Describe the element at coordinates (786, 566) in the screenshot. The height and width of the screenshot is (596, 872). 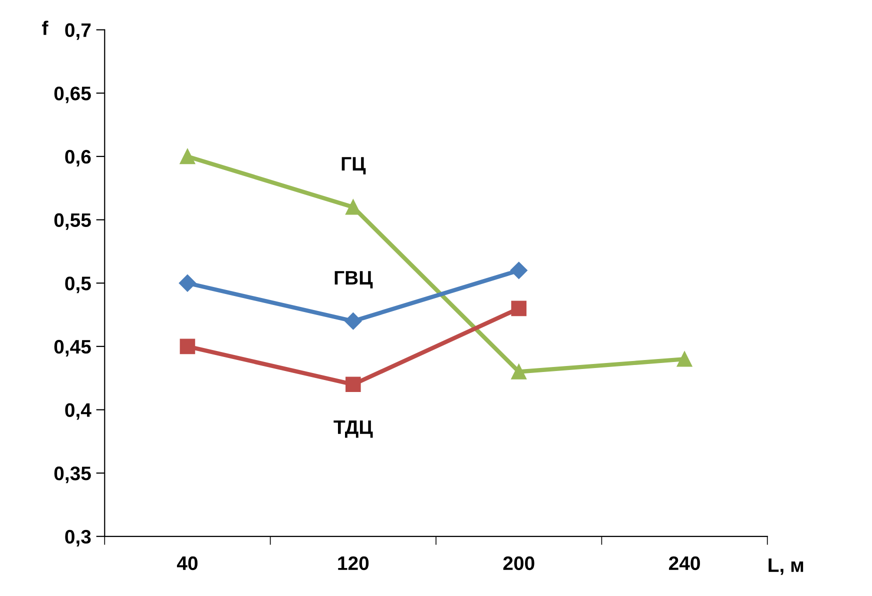
I see `x-axis-title: L, м` at that location.